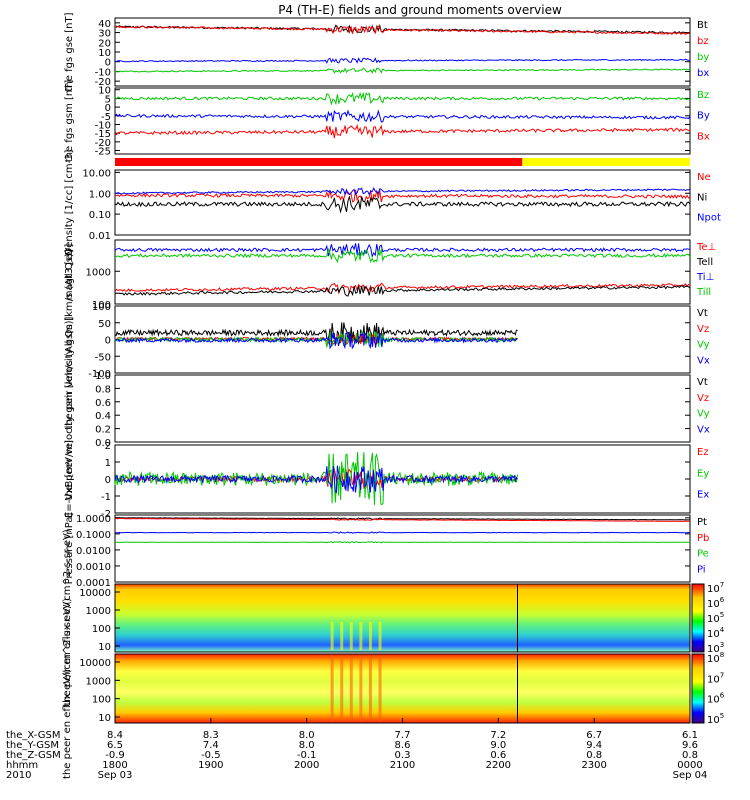 This screenshot has height=800, width=750. Describe the element at coordinates (69, 339) in the screenshot. I see `y-axis-label: the peir velocity gsm [km/s (All Qs)]` at that location.